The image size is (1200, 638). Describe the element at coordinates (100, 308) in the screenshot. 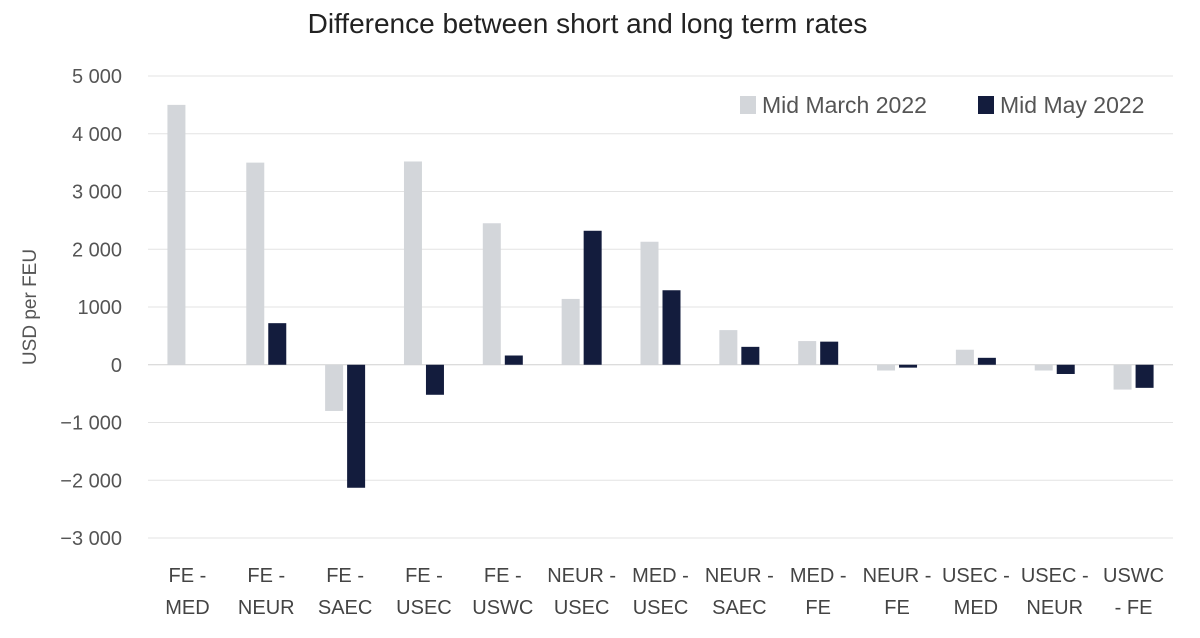

I see `y-tick-label: 1000` at that location.